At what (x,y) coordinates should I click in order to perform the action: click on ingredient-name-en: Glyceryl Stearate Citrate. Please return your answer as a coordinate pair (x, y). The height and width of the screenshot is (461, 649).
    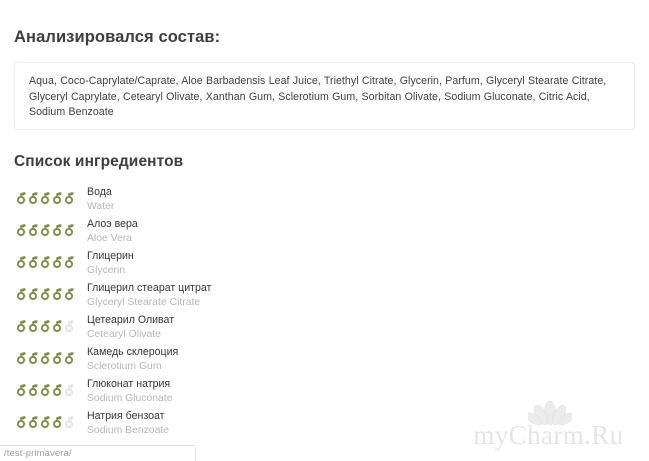
    Looking at the image, I should click on (144, 302).